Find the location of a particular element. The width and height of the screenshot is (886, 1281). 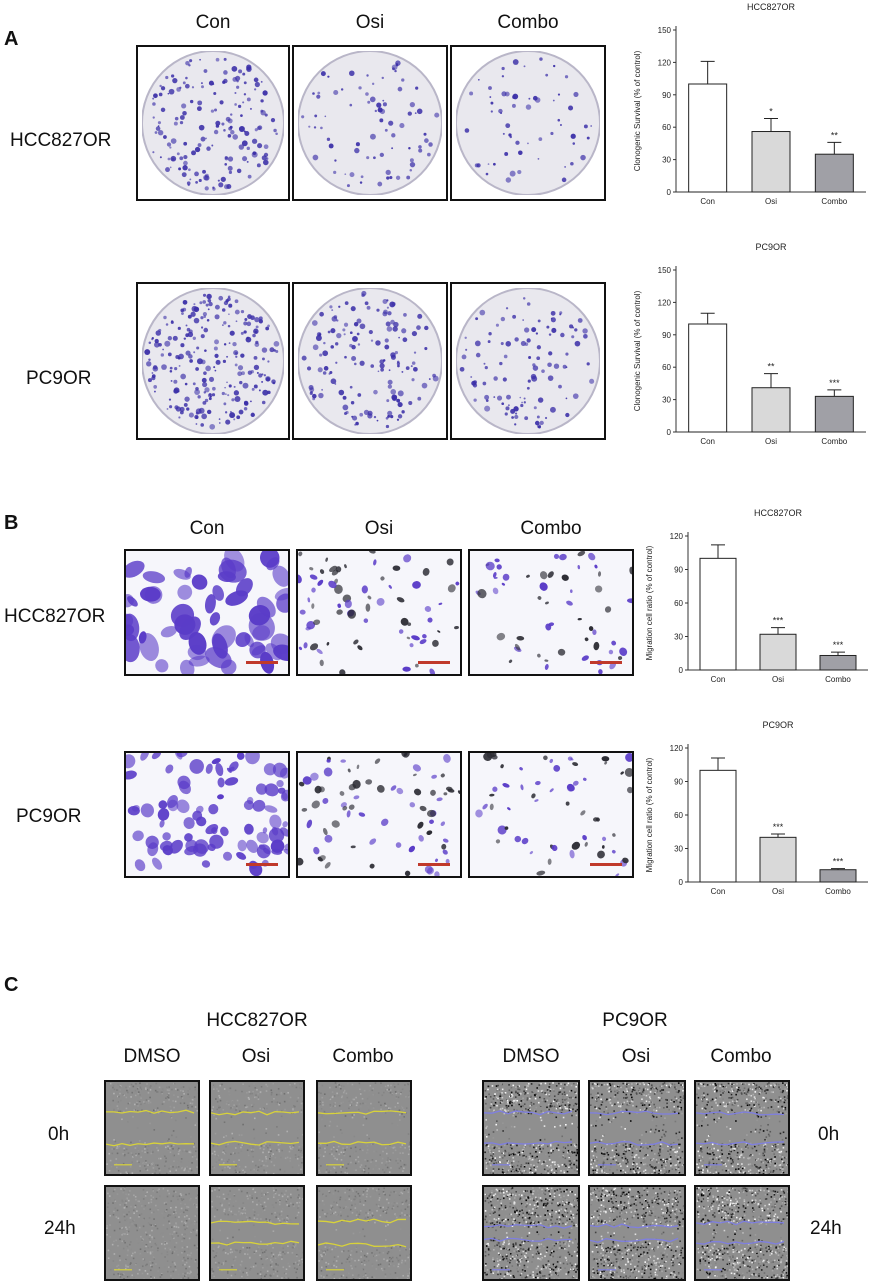

wound-image-pc9or-osi-24h is located at coordinates (637, 1233).